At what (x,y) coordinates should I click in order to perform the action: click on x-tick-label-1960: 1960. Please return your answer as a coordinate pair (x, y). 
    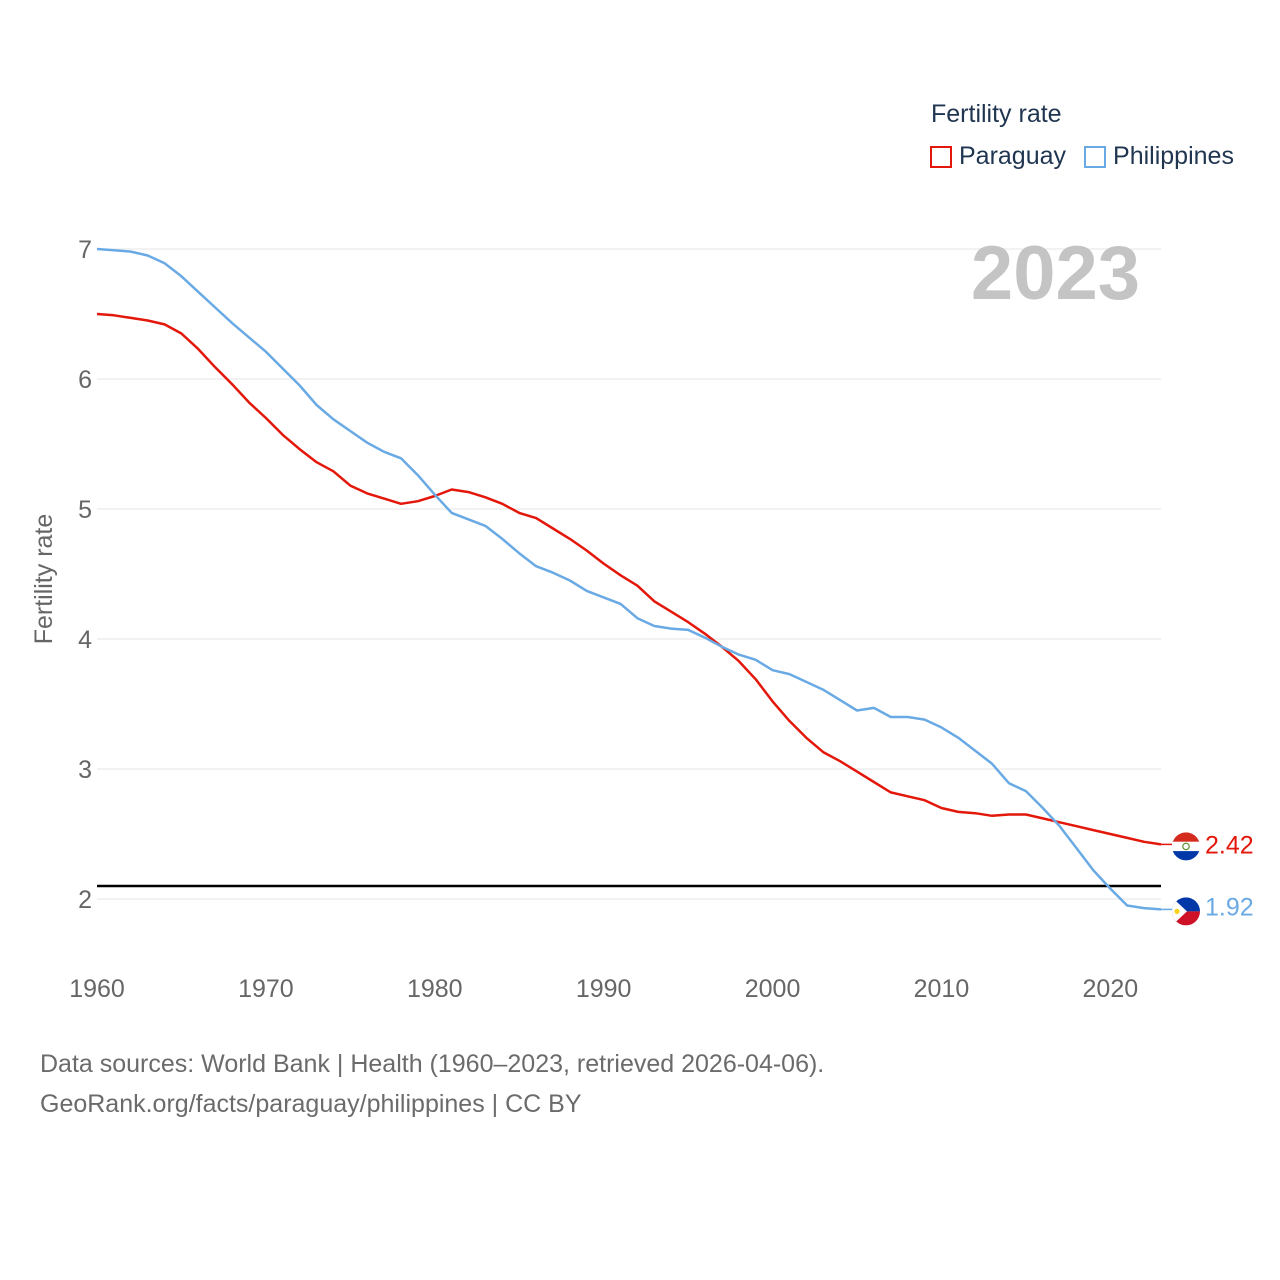
    Looking at the image, I should click on (97, 989).